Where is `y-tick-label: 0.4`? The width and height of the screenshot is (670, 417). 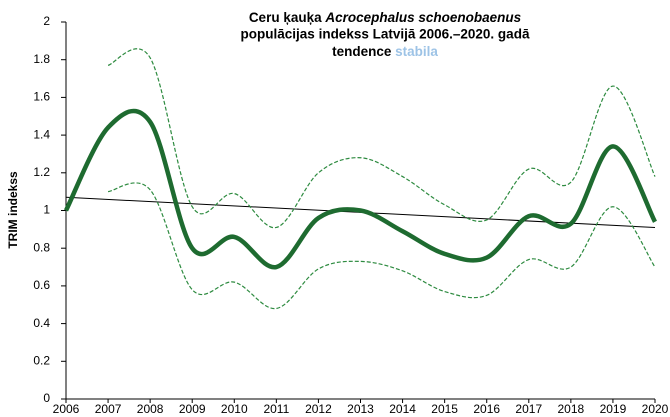 y-tick-label: 0.4 is located at coordinates (41, 323).